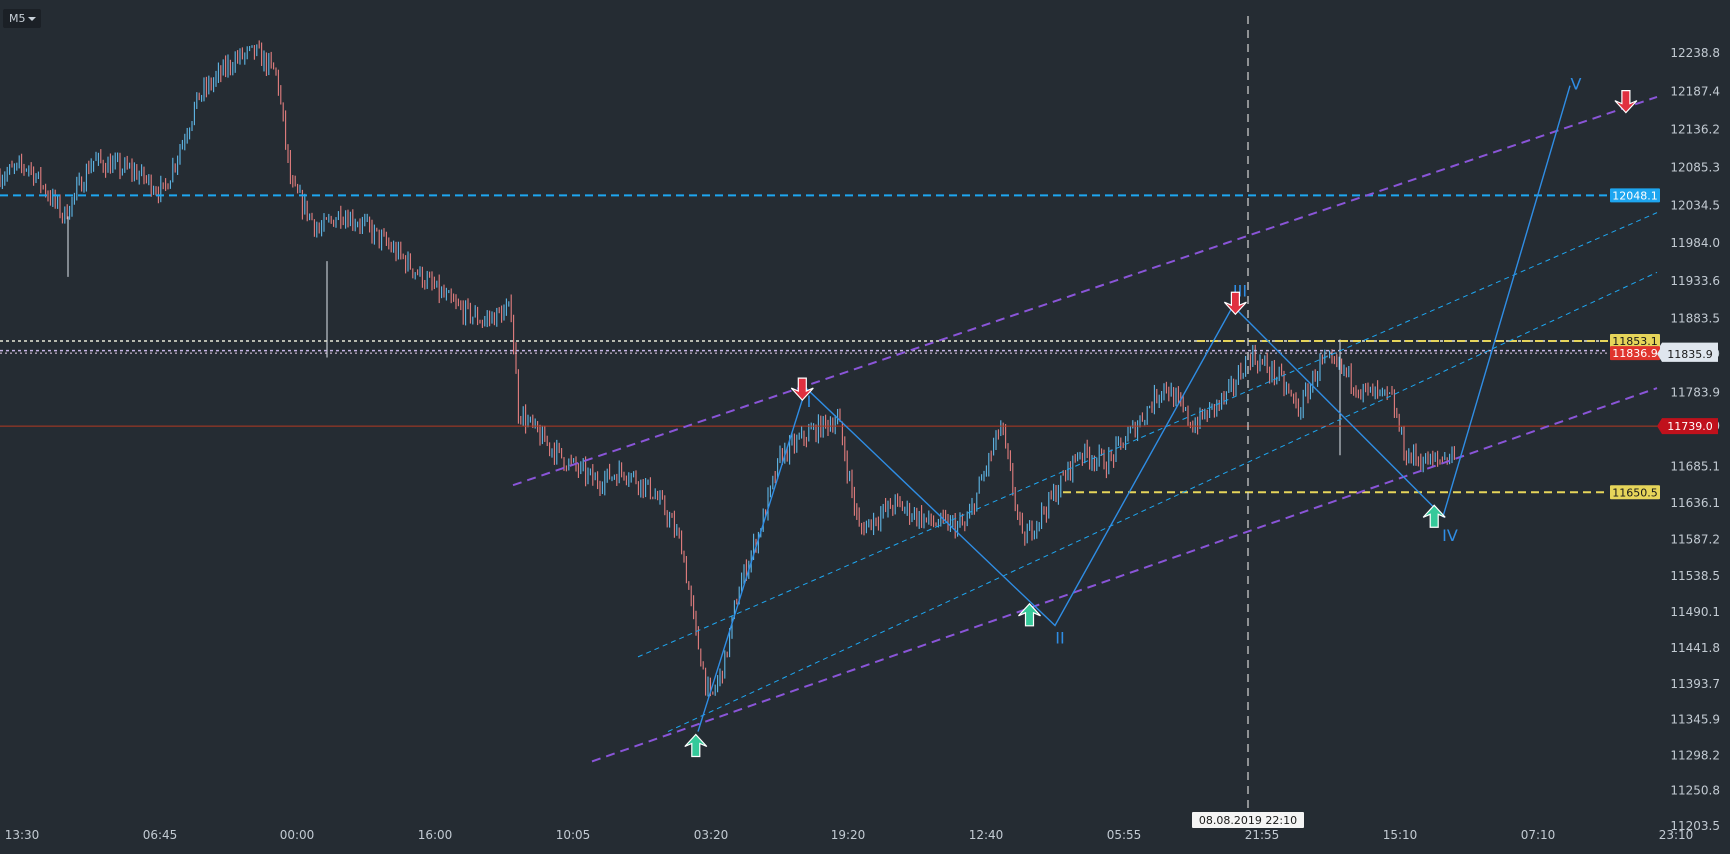  I want to click on wave-label: V, so click(1576, 83).